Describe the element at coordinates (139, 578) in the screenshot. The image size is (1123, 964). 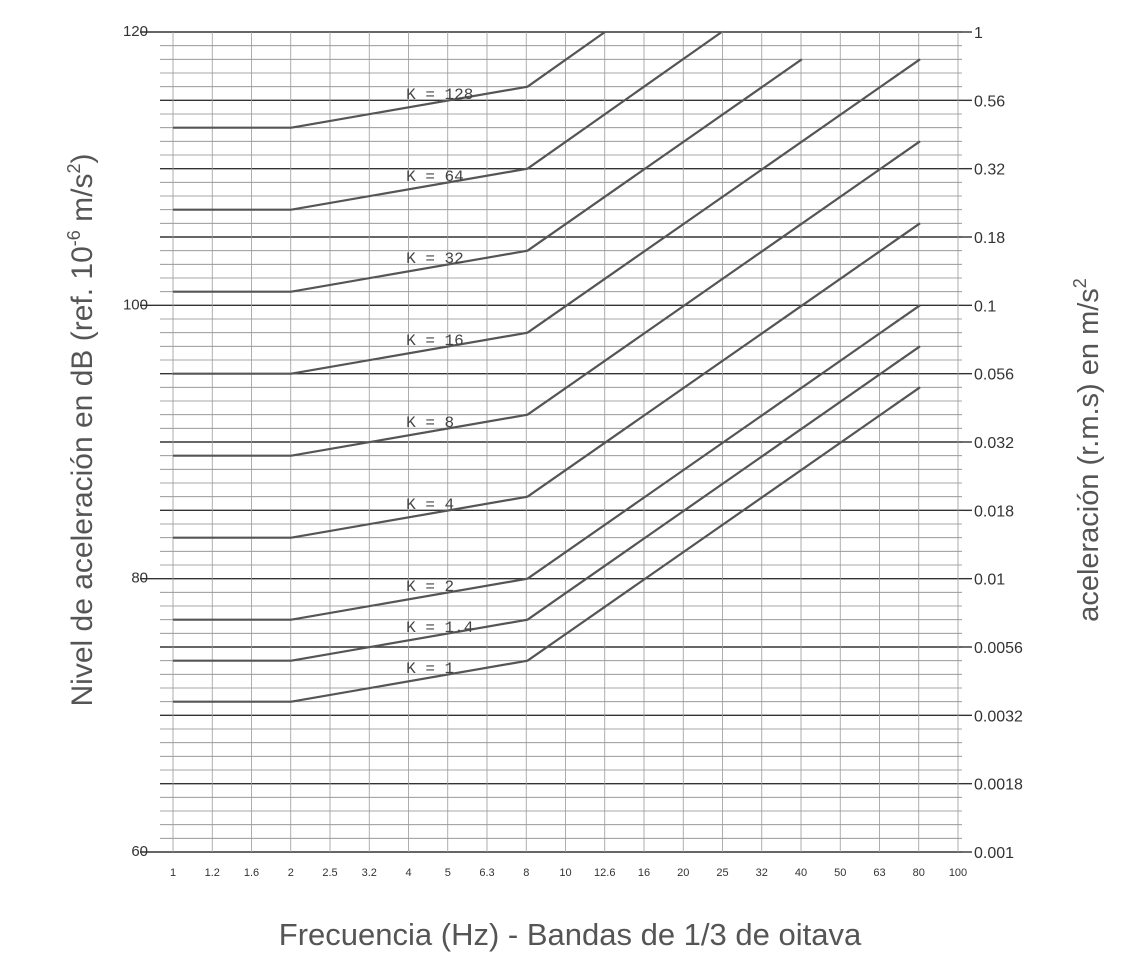
I see `y-tick-label: 80` at that location.